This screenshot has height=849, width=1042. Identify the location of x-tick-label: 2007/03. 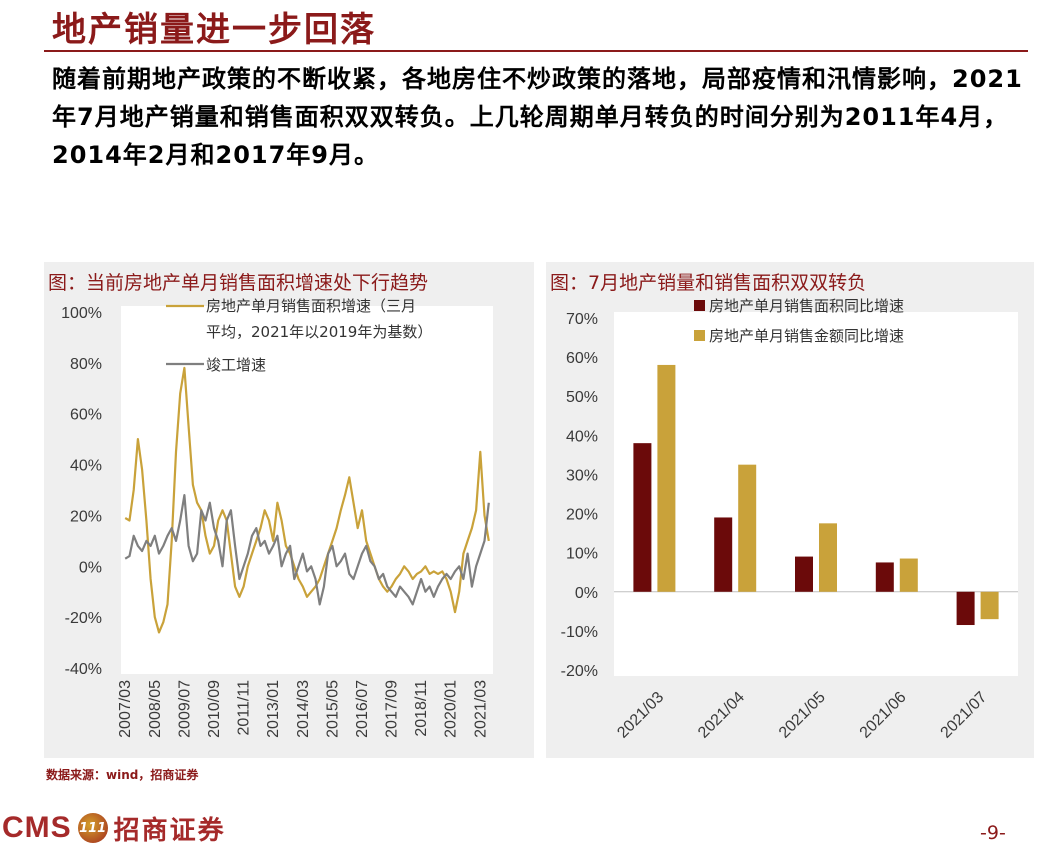
(125, 709).